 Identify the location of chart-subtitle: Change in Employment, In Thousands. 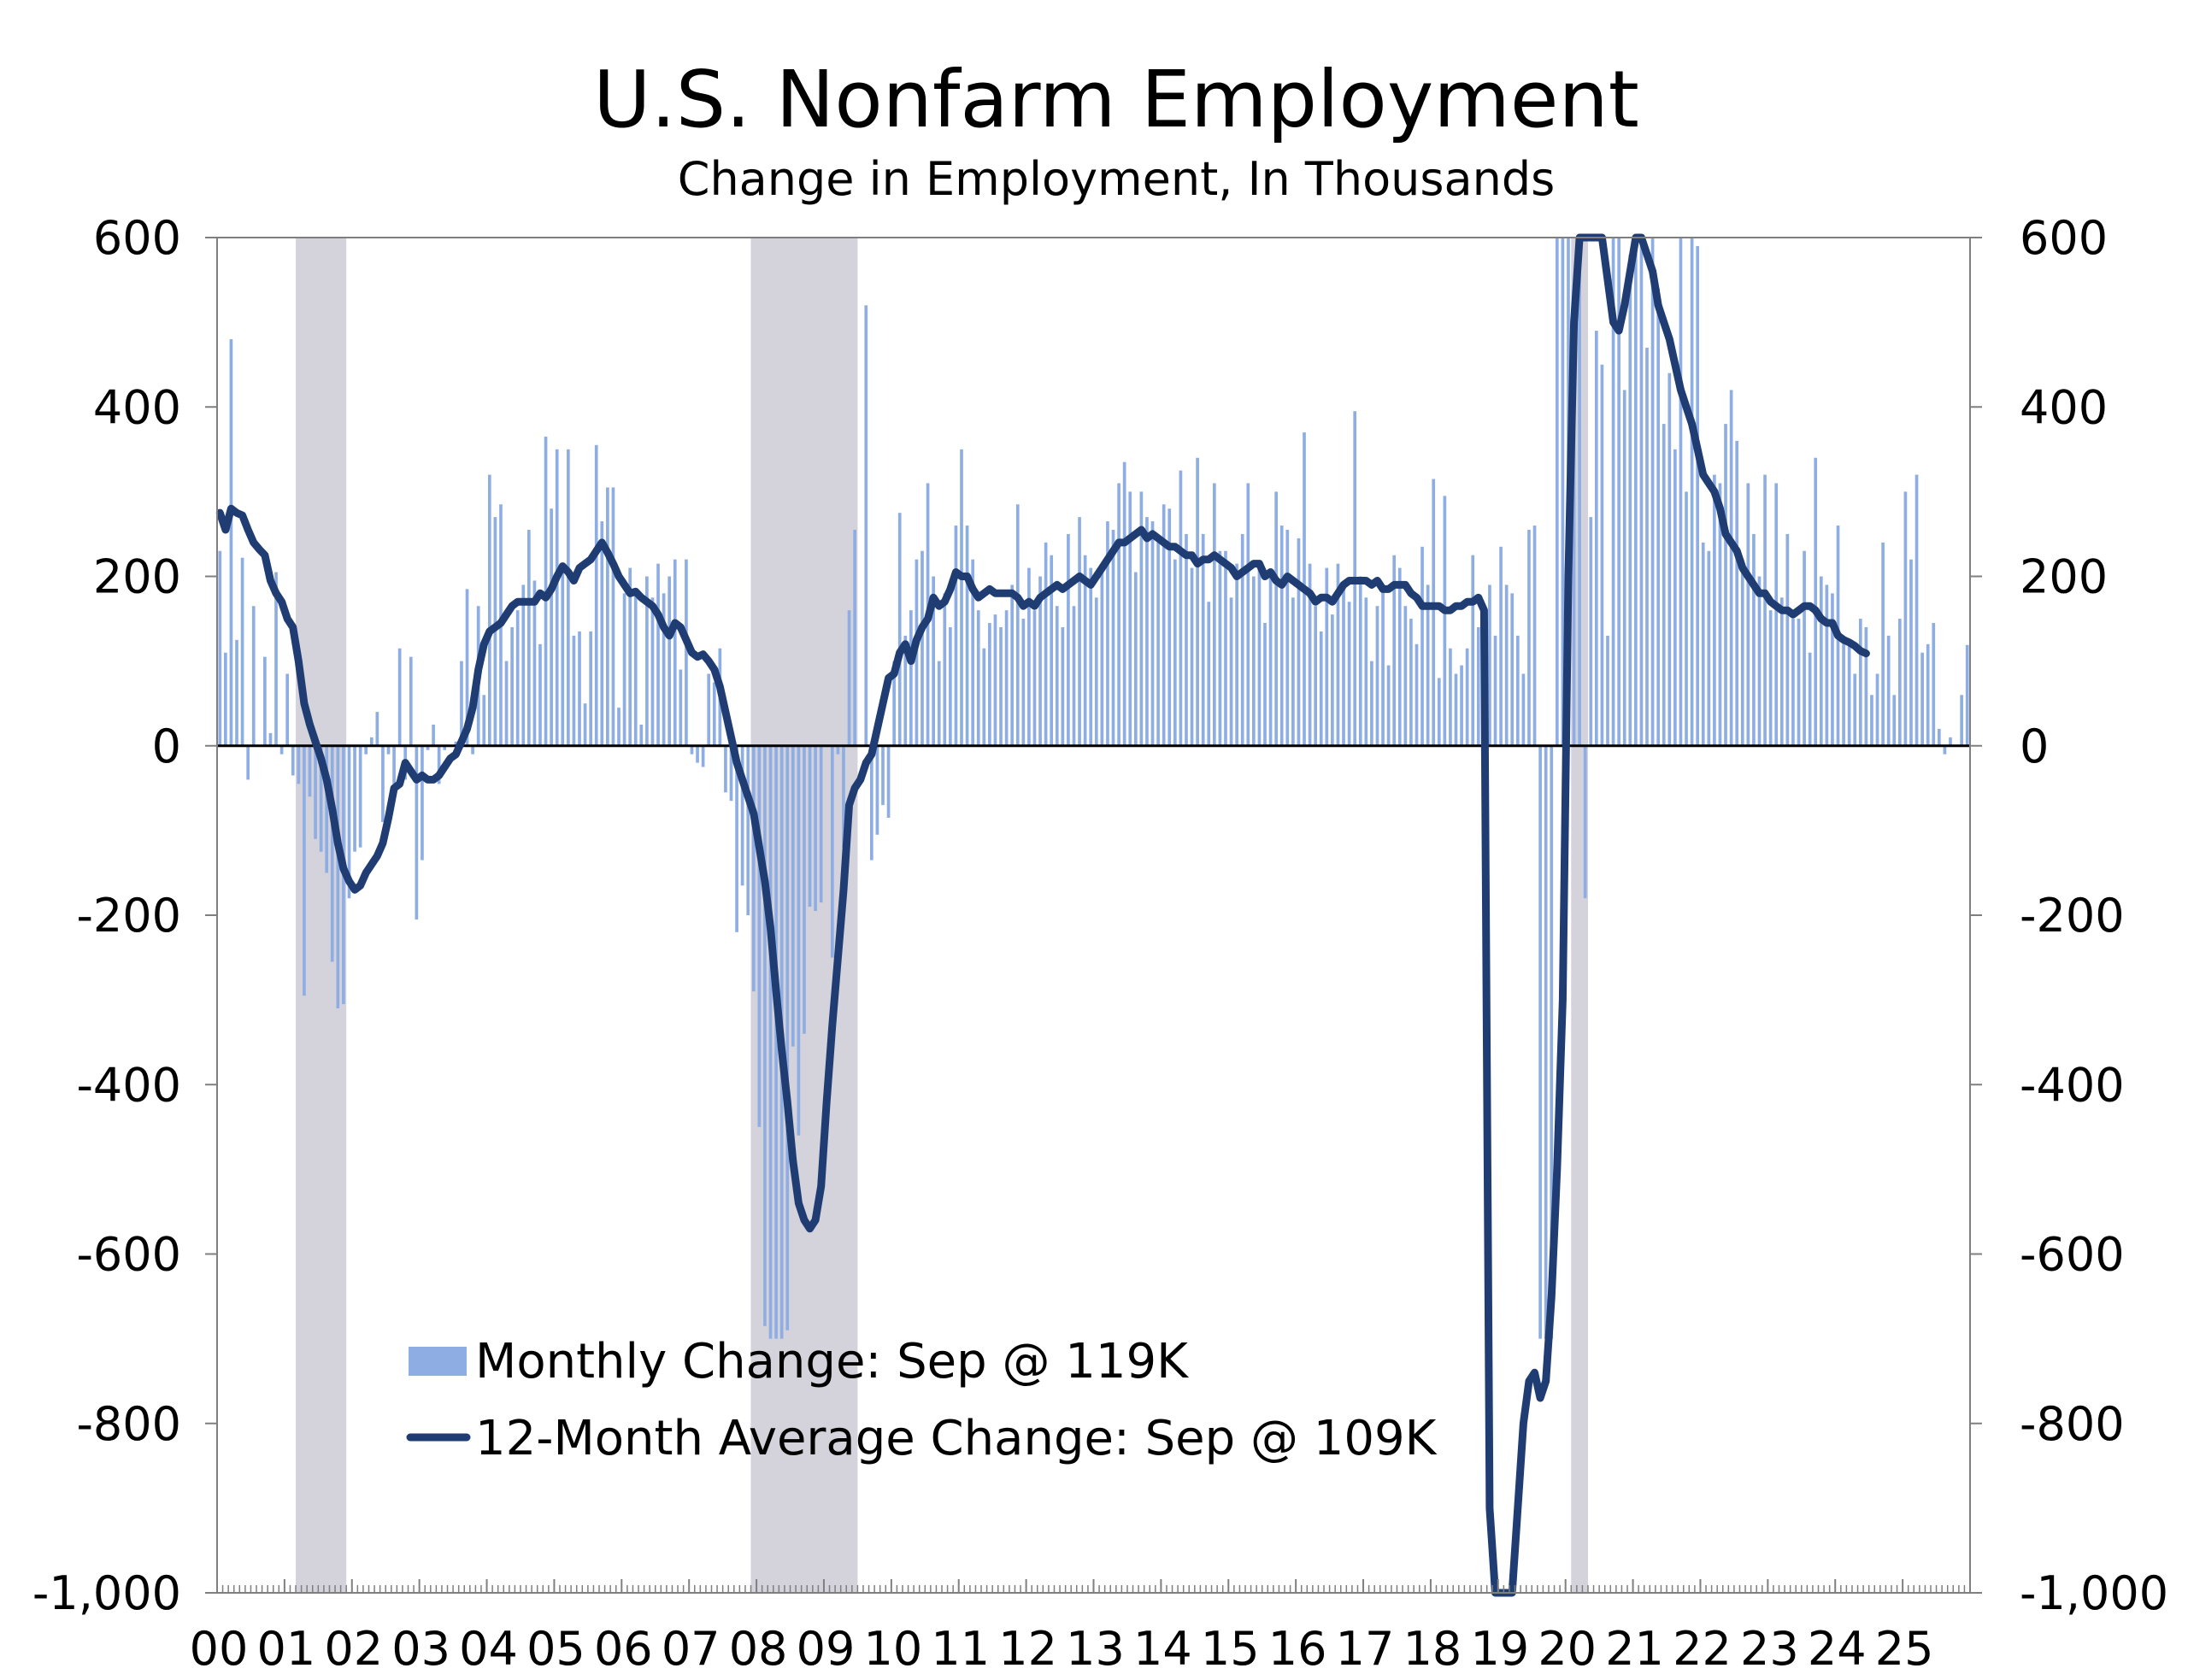
(1117, 179).